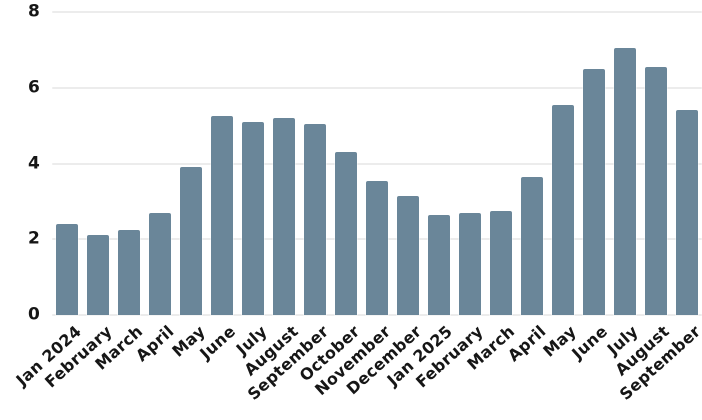  I want to click on y-tick-label-4: 4, so click(33, 163).